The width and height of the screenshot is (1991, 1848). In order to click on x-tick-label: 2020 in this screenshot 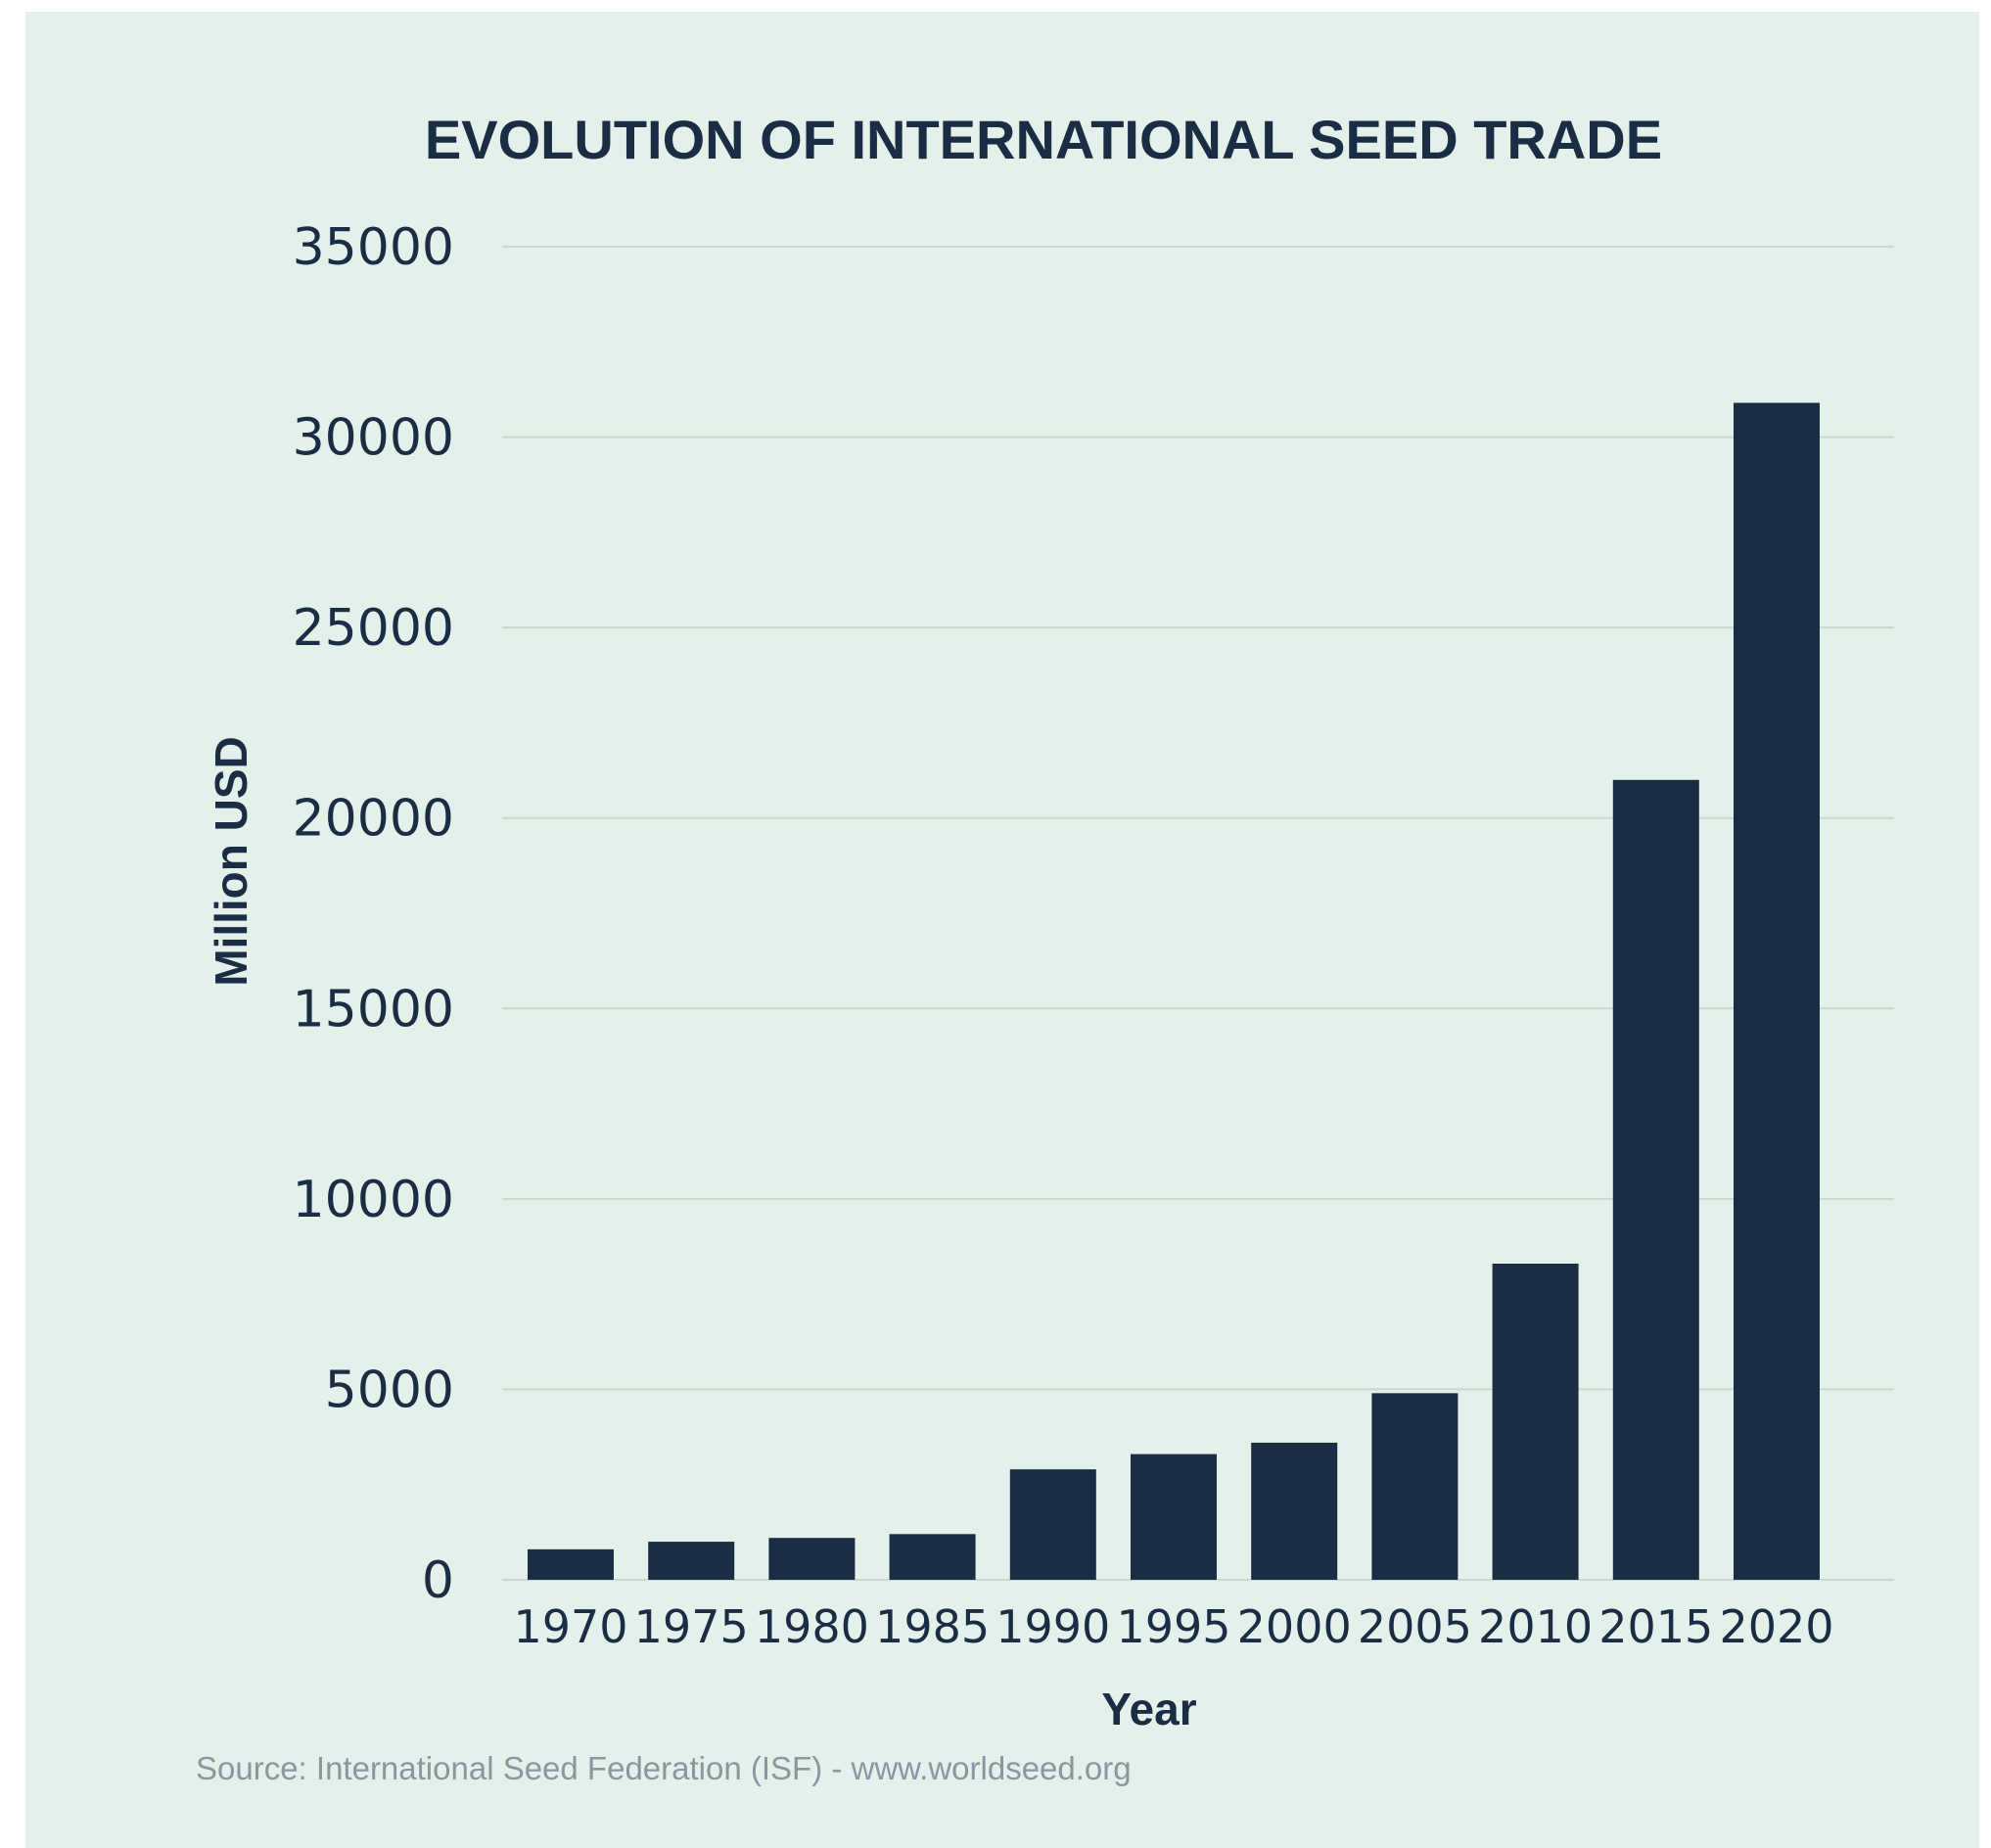, I will do `click(1776, 1626)`.